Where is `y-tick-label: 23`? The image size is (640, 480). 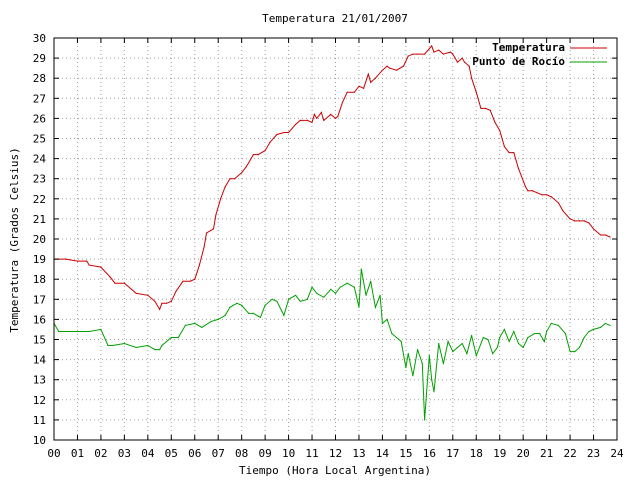
y-tick-label: 23 is located at coordinates (39, 179).